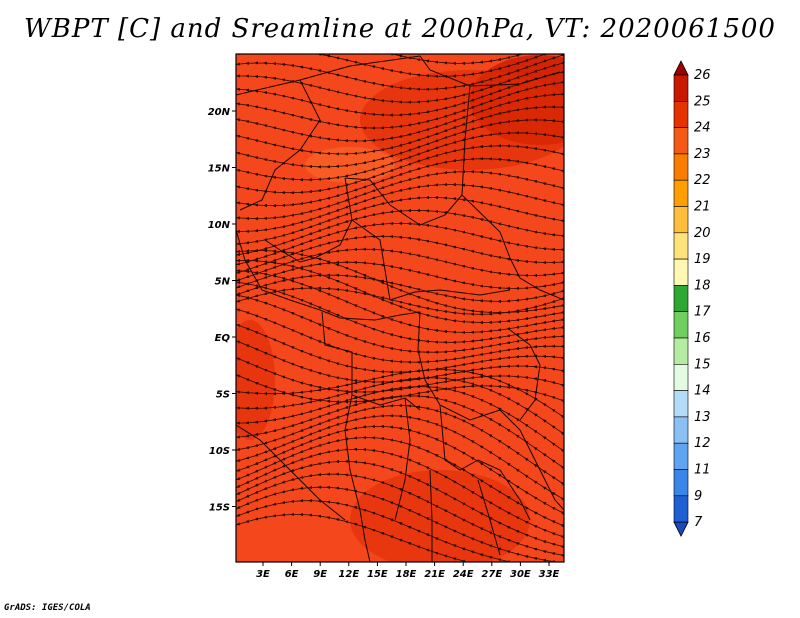  I want to click on lon-tick-label: 27E, so click(491, 574).